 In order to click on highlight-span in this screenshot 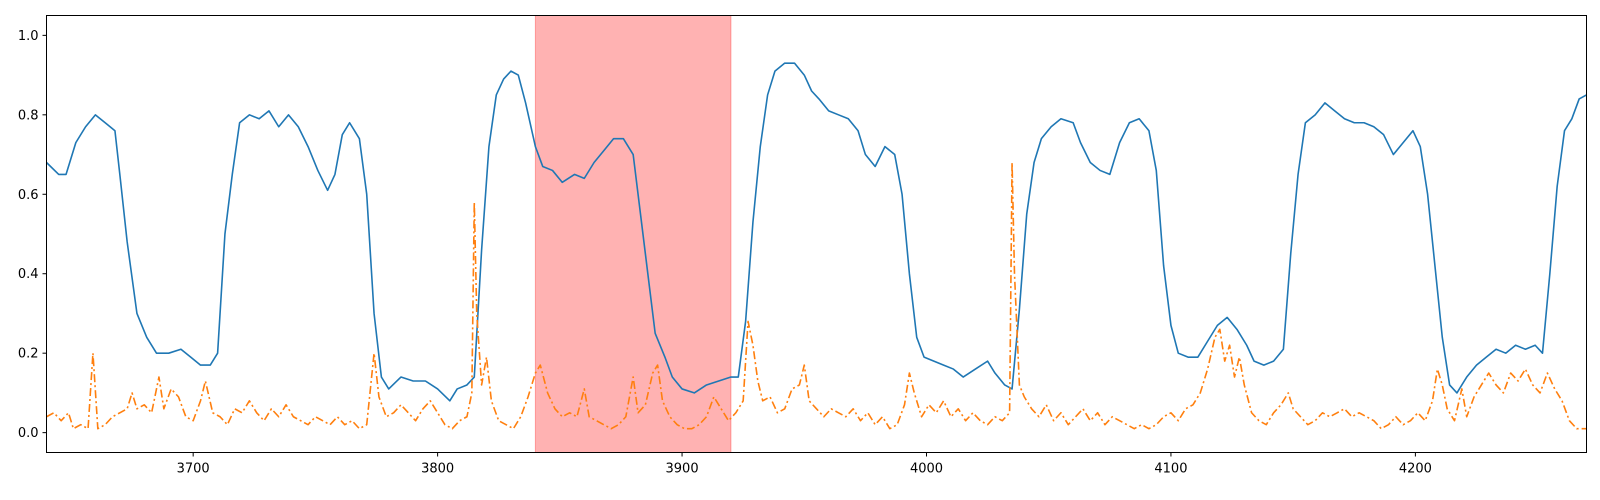, I will do `click(633, 234)`.